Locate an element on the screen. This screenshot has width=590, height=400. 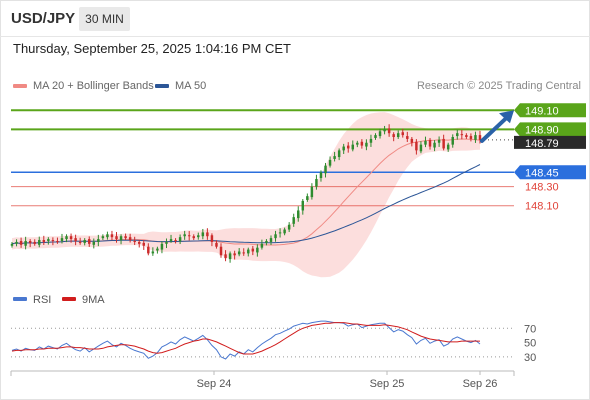
level-label-149.10-bg is located at coordinates (550, 110).